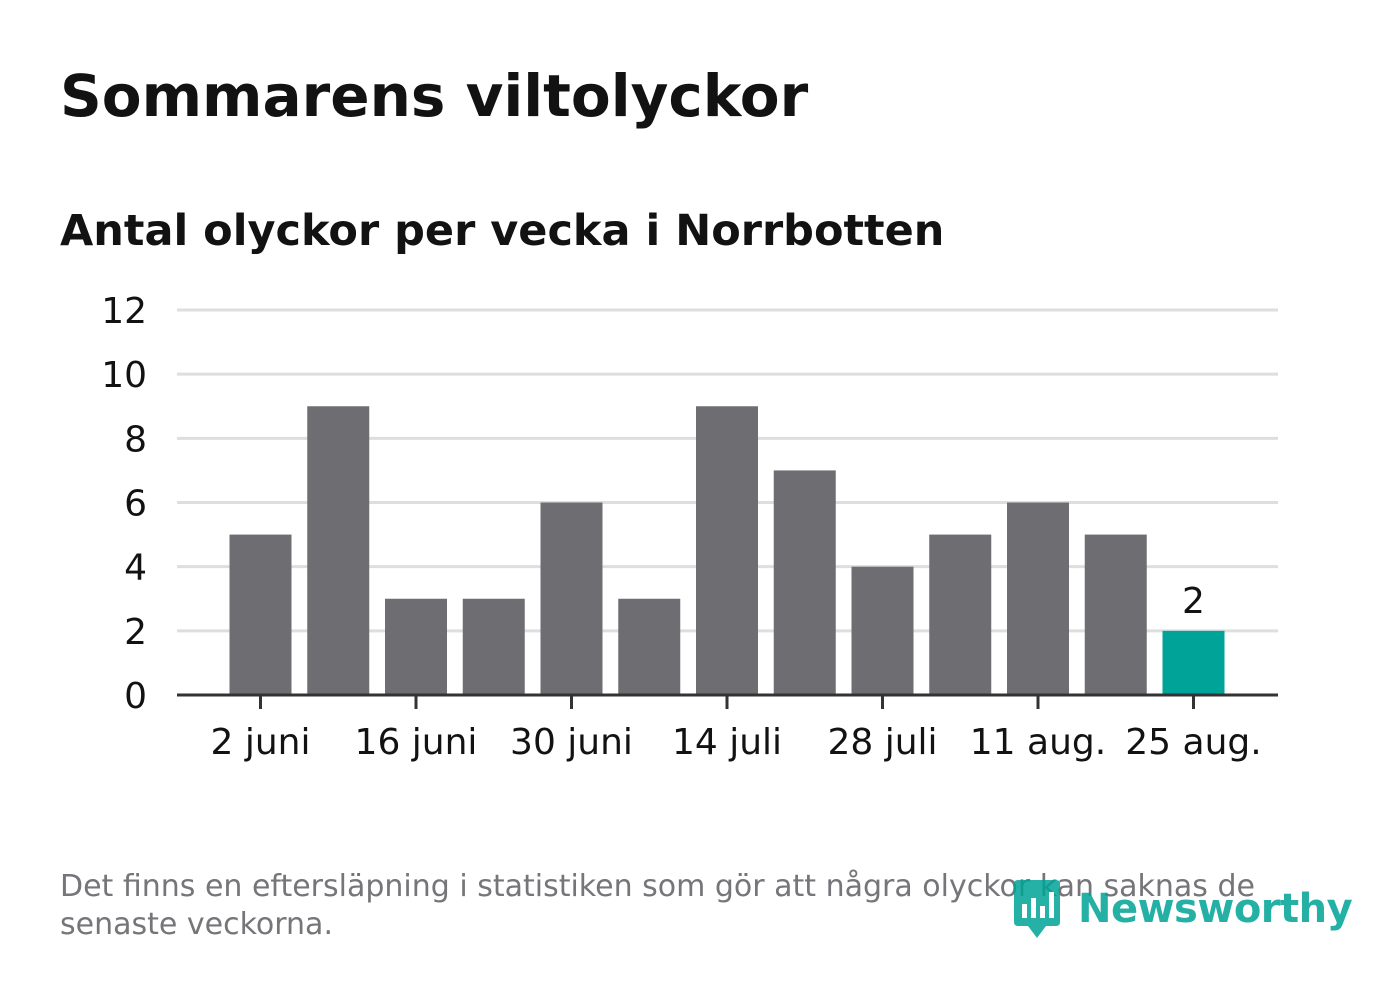 This screenshot has width=1382, height=999. Describe the element at coordinates (502, 231) in the screenshot. I see `chart-subtitle: Antal olyckor per vecka i Norrbotten` at that location.